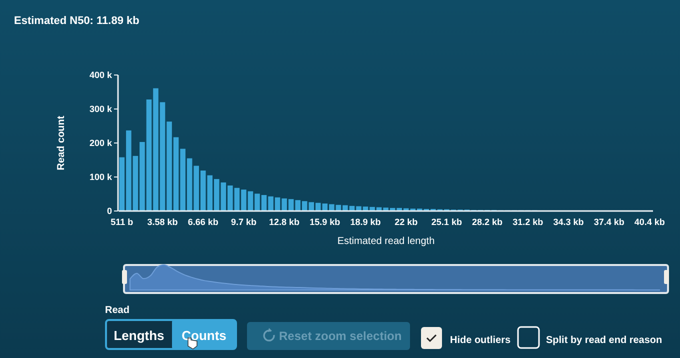 The image size is (680, 358). I want to click on x-tick-label: 12.8 kb, so click(284, 222).